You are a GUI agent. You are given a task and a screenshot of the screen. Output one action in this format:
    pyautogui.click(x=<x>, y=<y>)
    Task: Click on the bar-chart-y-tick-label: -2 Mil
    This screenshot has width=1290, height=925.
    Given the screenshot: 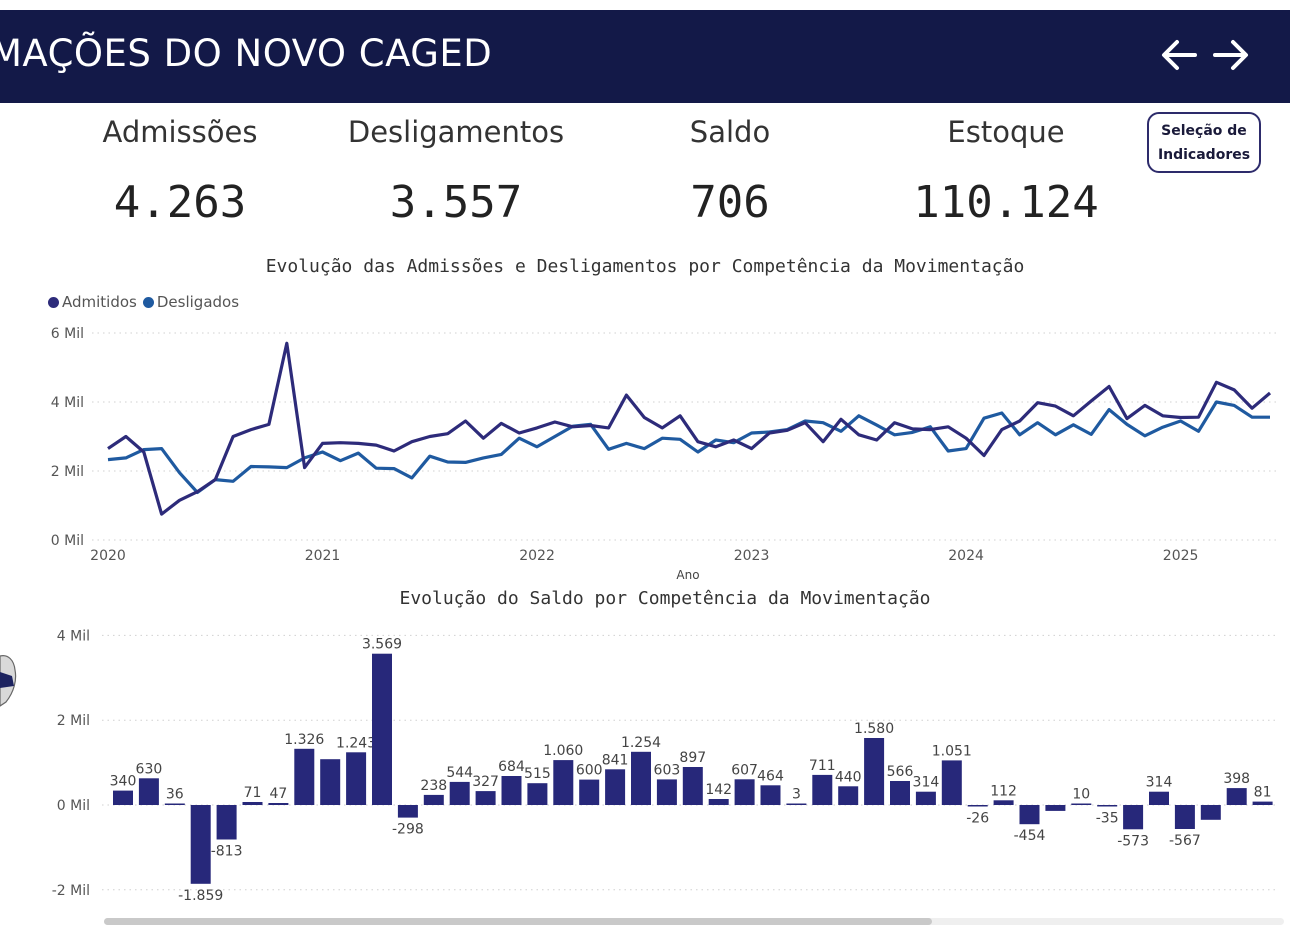 What is the action you would take?
    pyautogui.click(x=71, y=891)
    